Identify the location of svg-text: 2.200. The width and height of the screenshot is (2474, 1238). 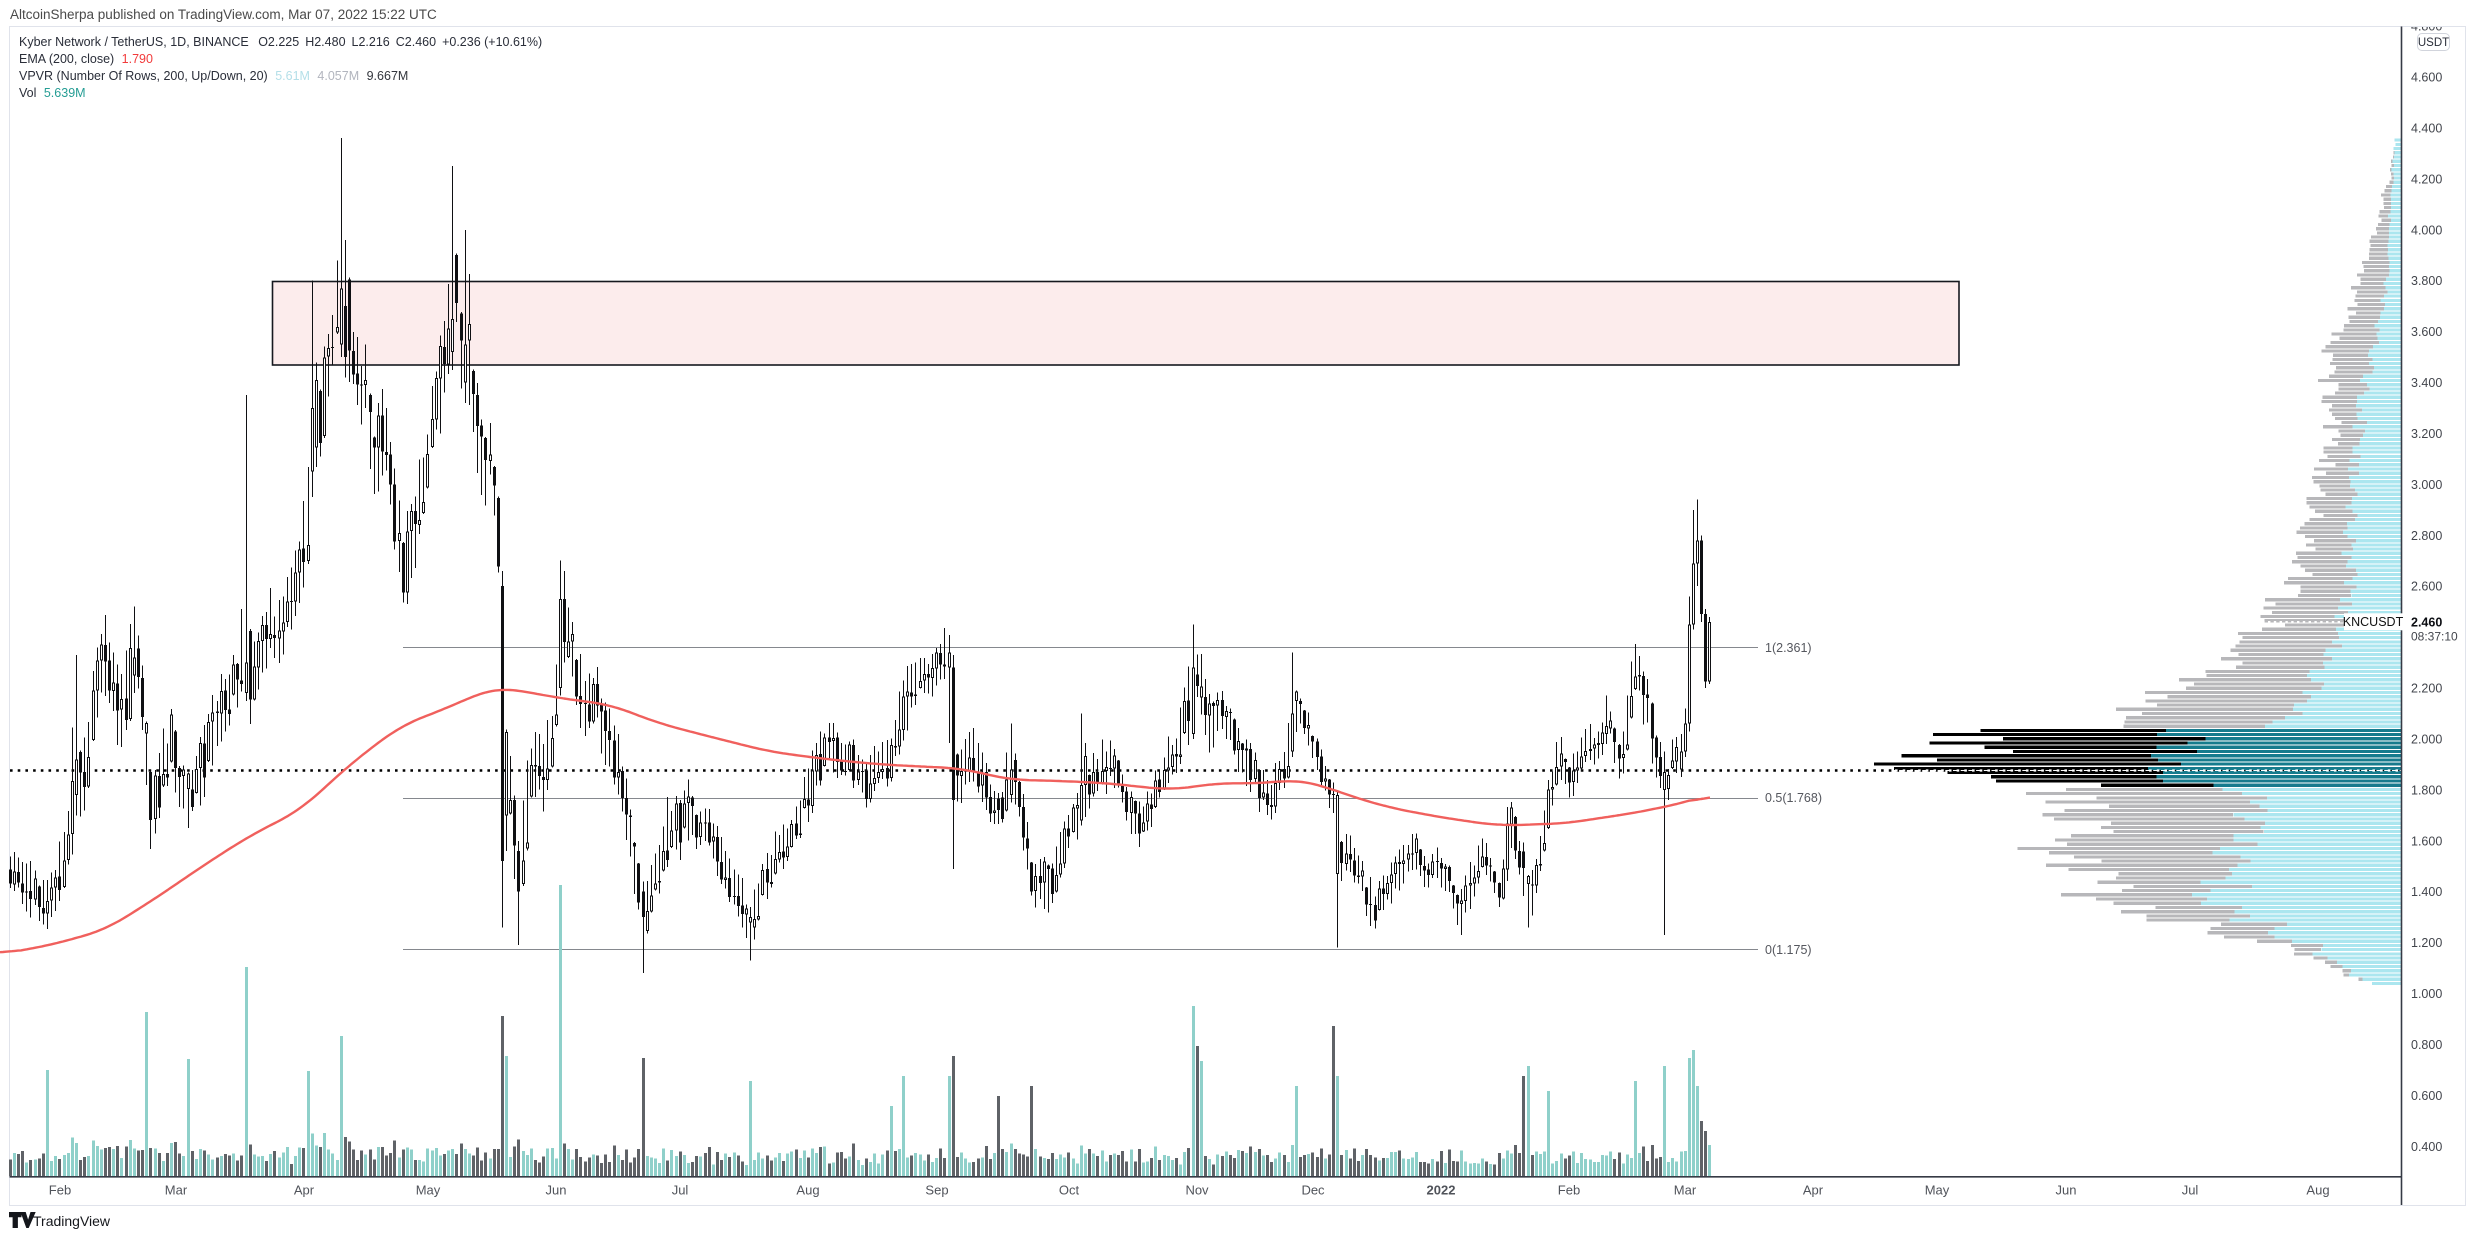
(2426, 689).